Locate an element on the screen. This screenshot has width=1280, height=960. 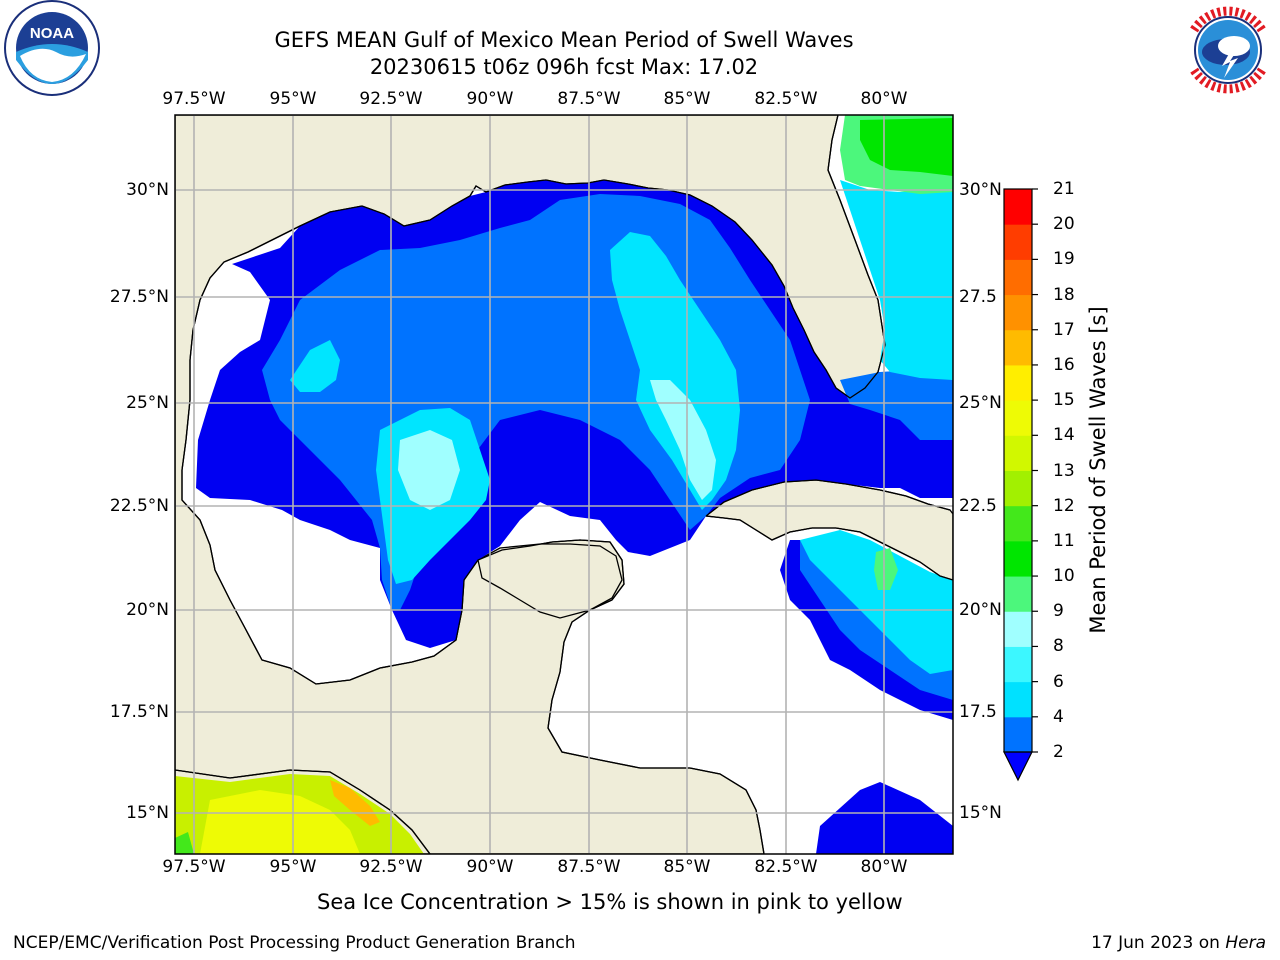
land-yucatan is located at coordinates (550, 581).